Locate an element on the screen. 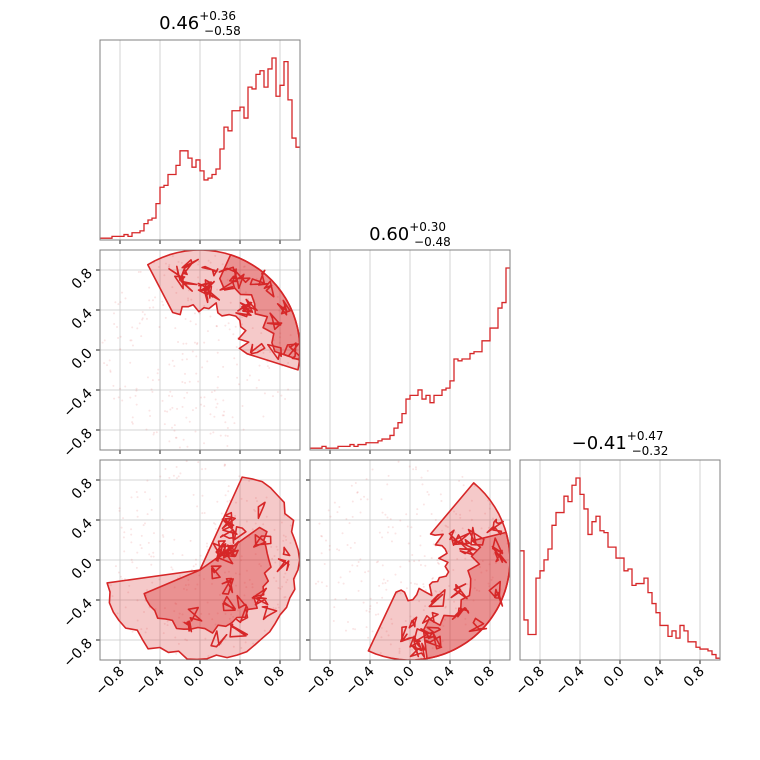 The height and width of the screenshot is (760, 760). y-tick-label: 0.8 is located at coordinates (82, 279).